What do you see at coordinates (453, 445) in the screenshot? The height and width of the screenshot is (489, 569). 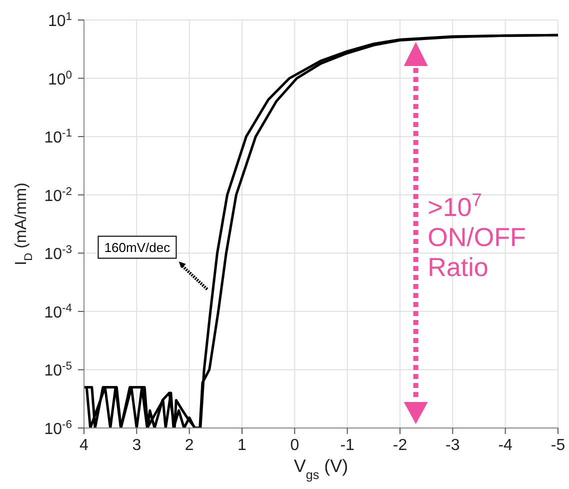 I see `x-tick-label: -3` at bounding box center [453, 445].